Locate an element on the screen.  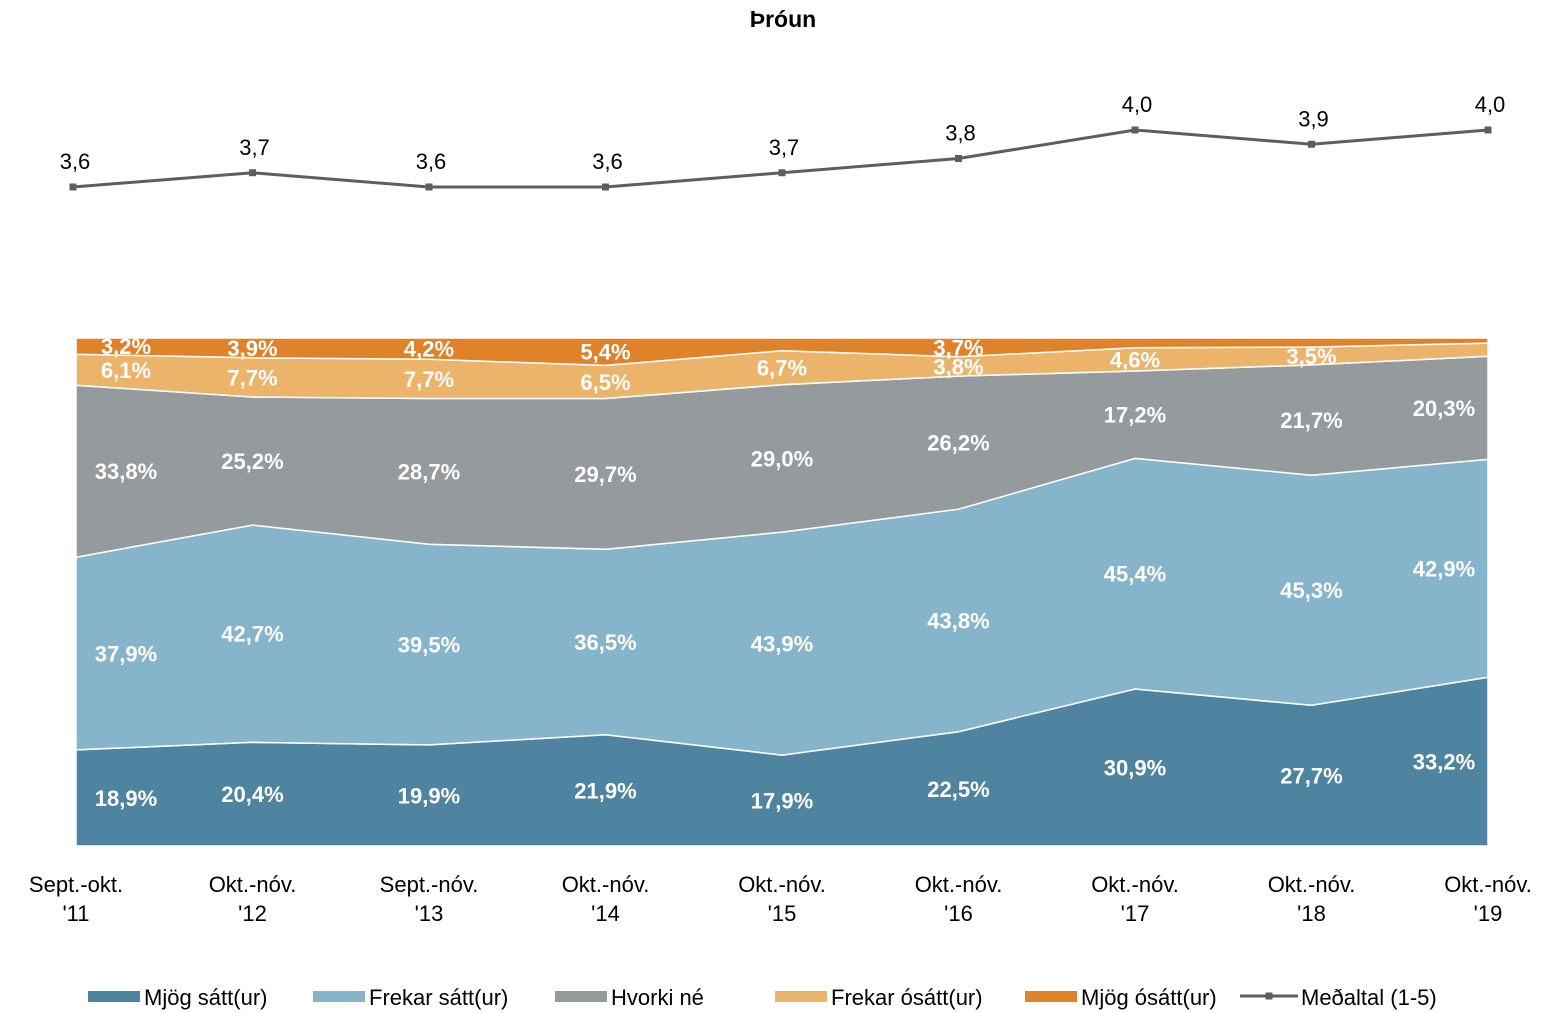
area-data-label: 36,5% is located at coordinates (605, 642).